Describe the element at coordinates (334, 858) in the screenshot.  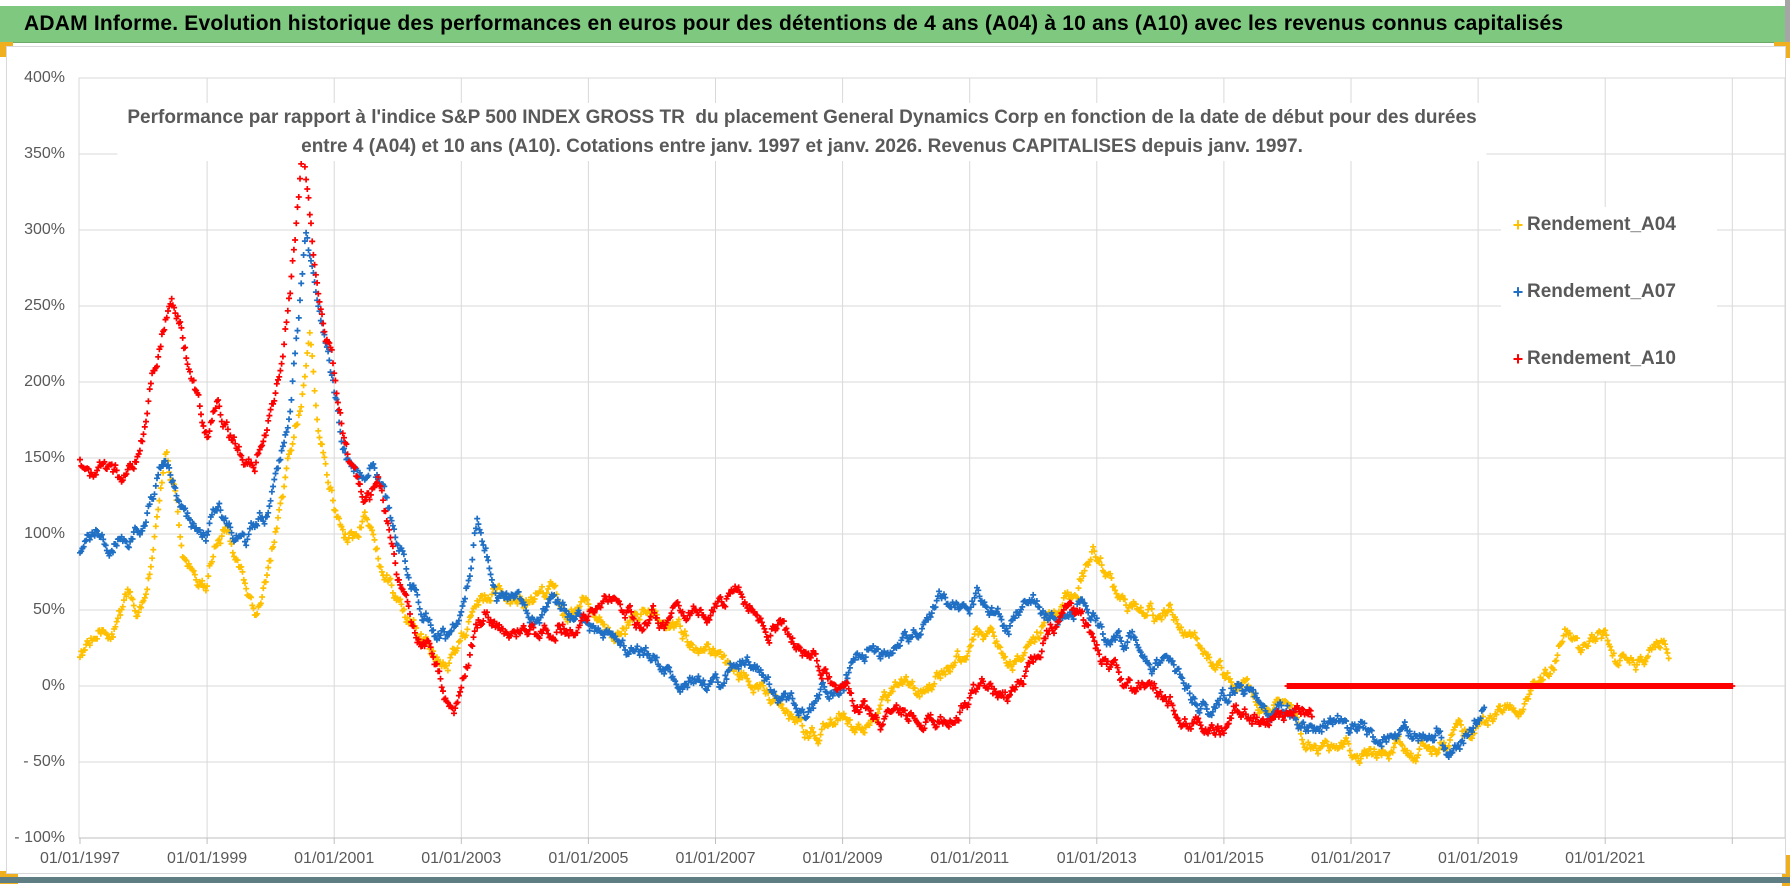
I see `x-axis-label: 01/01/2001` at that location.